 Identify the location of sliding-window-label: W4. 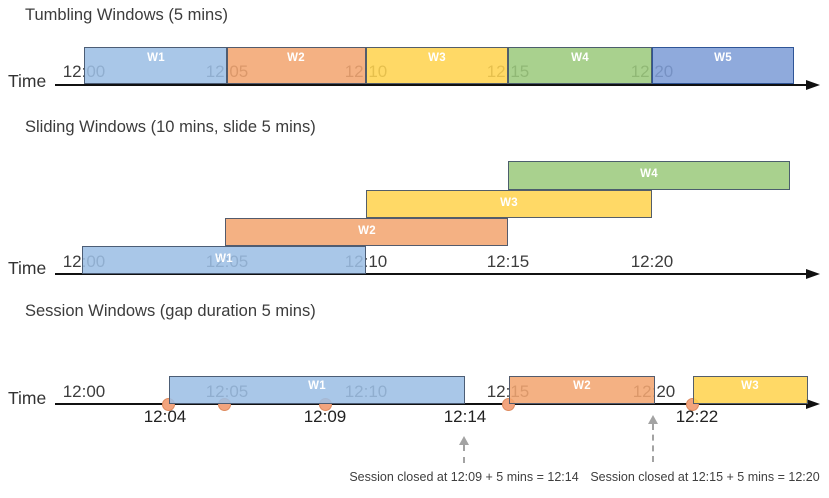
(649, 174).